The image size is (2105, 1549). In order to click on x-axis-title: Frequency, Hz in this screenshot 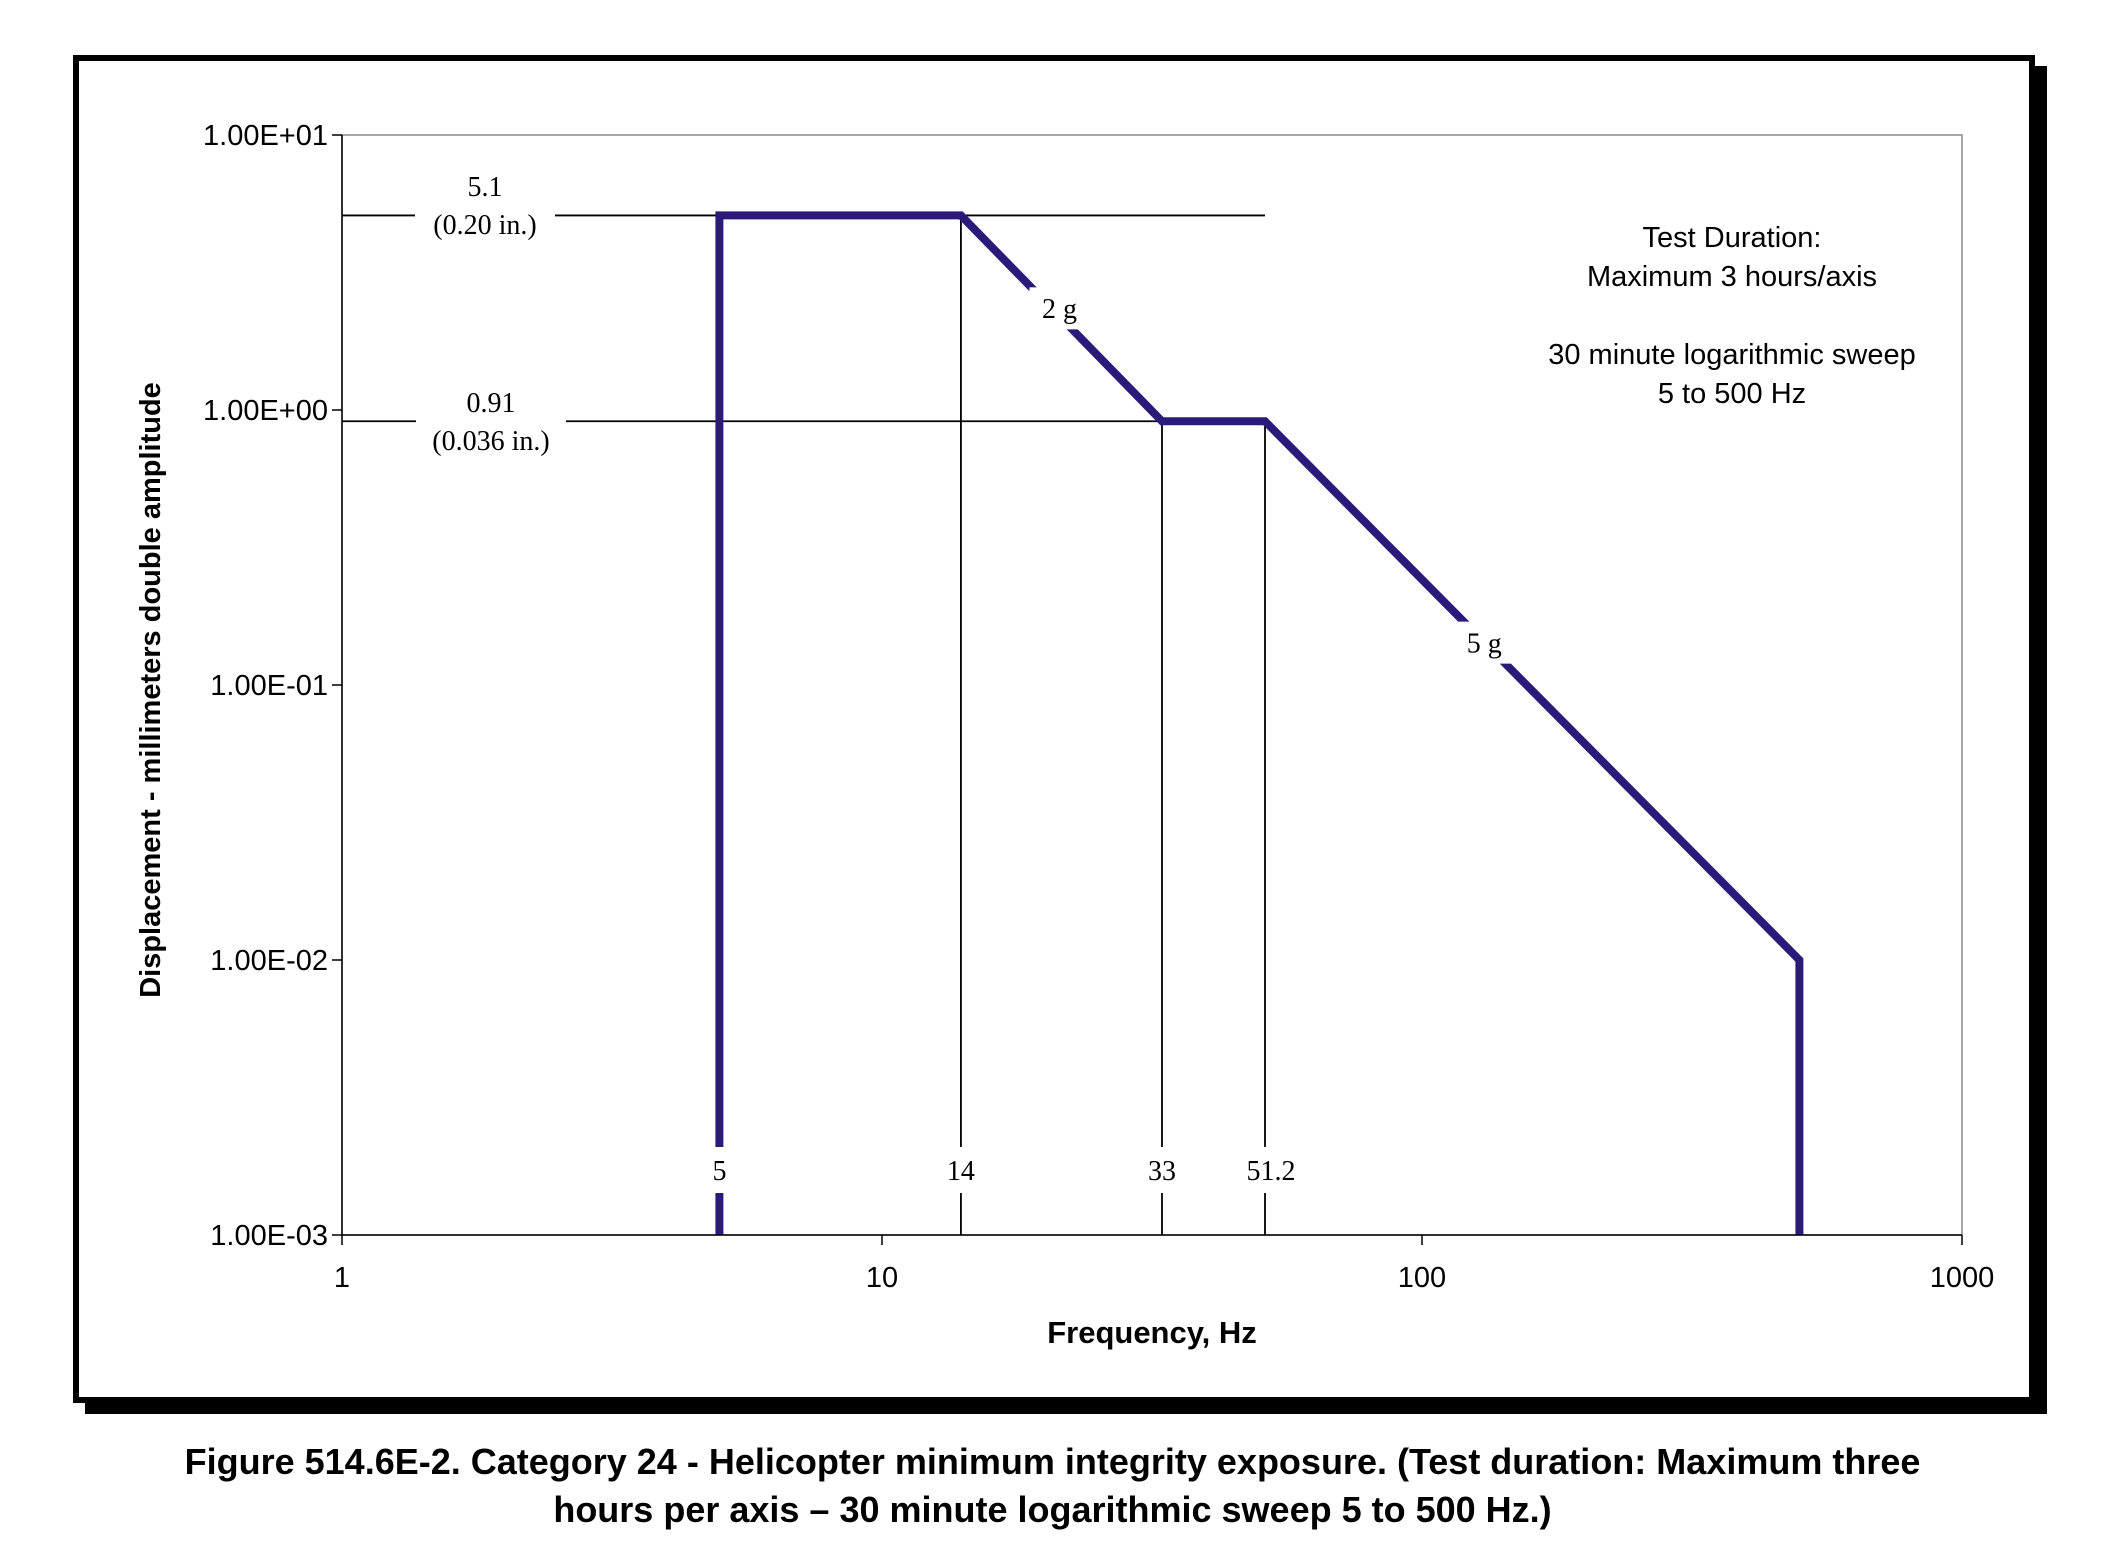, I will do `click(1152, 1332)`.